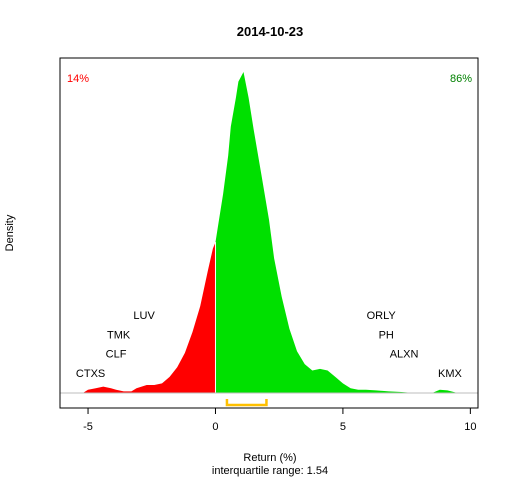 This screenshot has width=512, height=480. I want to click on x-axis: -5 0 5 10, so click(279, 420).